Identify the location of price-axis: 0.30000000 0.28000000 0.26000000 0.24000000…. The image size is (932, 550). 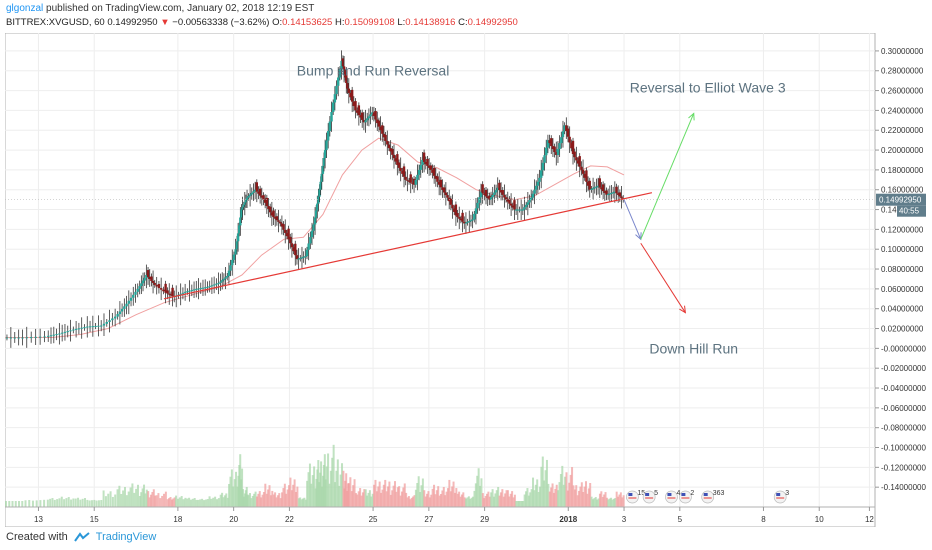
(900, 269).